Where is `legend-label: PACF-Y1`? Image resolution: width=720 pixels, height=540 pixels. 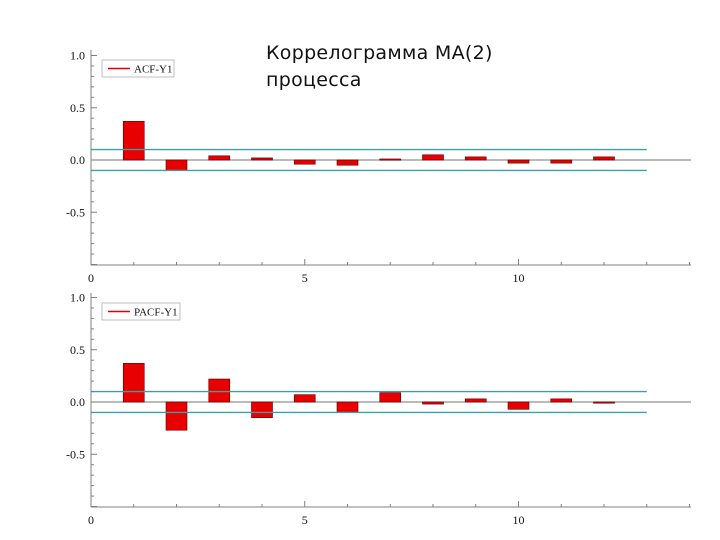 legend-label: PACF-Y1 is located at coordinates (156, 313).